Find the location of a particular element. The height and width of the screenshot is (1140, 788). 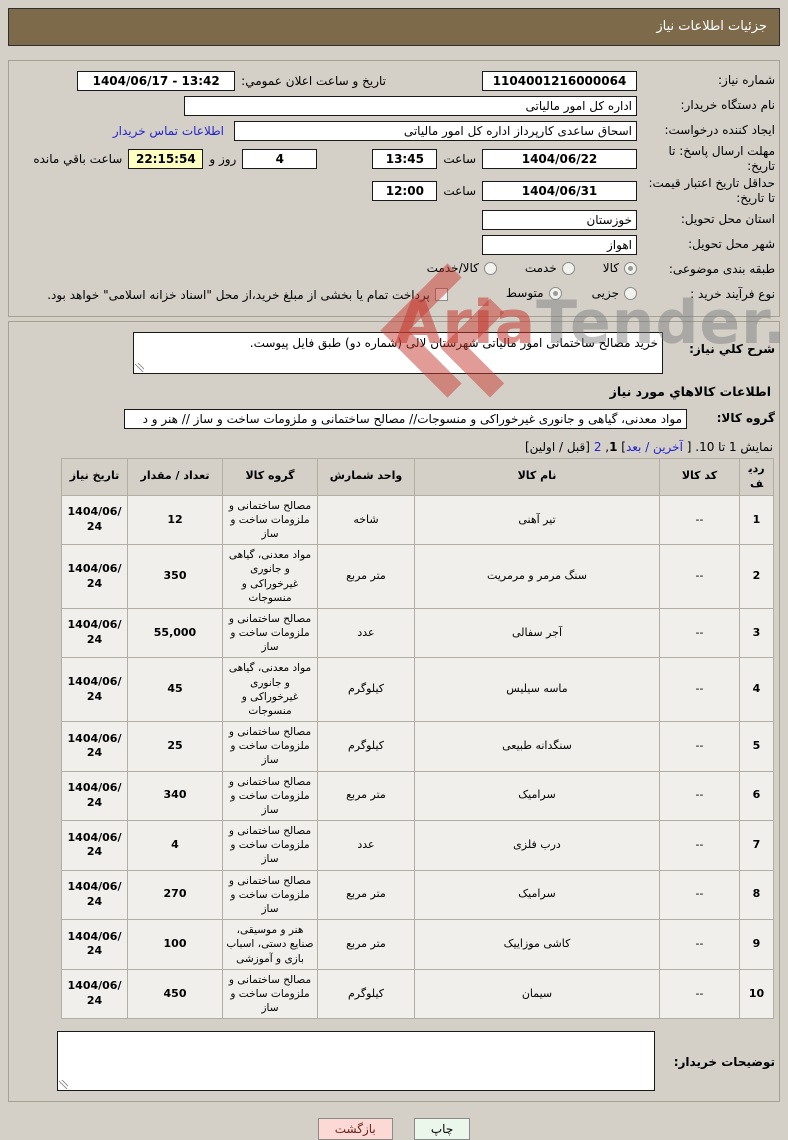

need-number-label: شماره نیاز: is located at coordinates (746, 80).